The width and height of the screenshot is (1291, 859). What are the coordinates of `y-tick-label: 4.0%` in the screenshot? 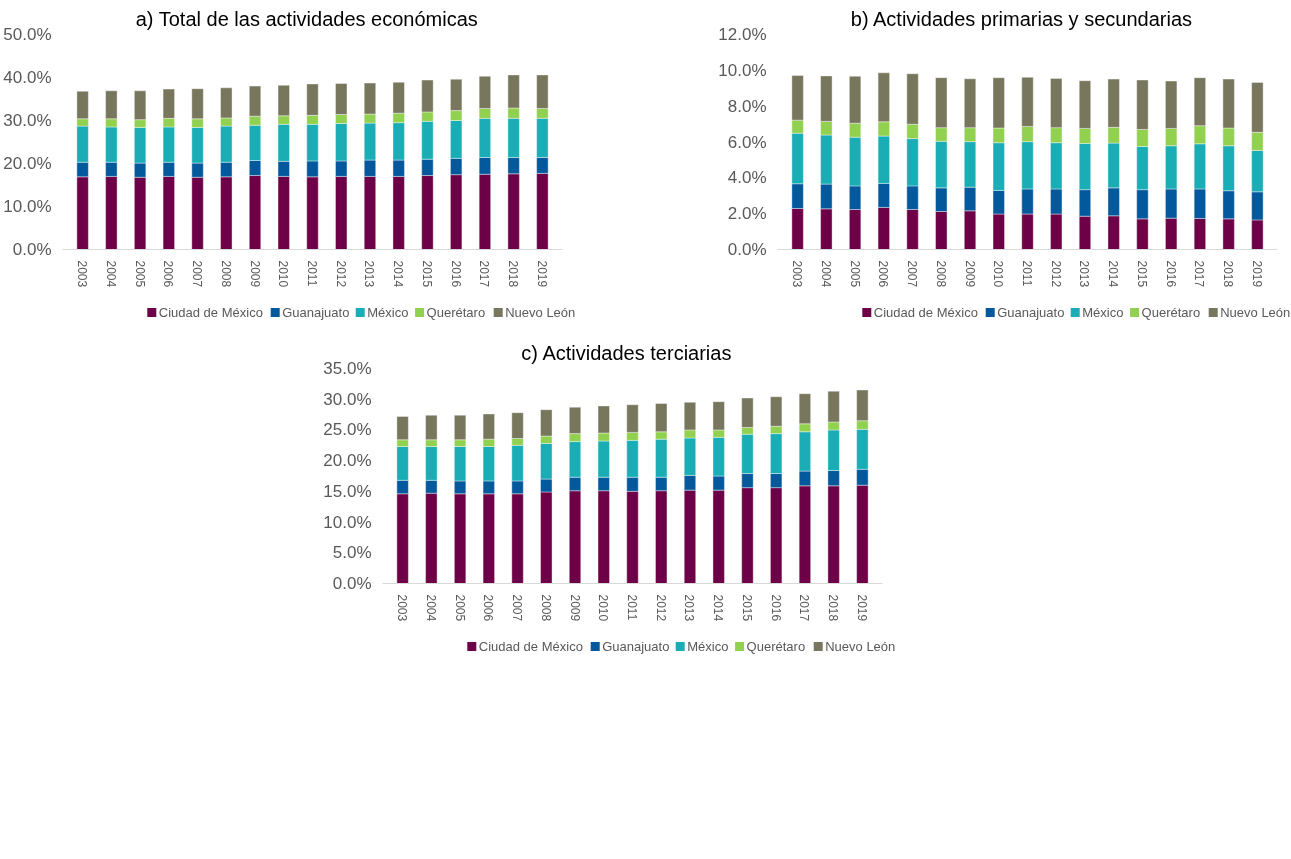 It's located at (747, 178).